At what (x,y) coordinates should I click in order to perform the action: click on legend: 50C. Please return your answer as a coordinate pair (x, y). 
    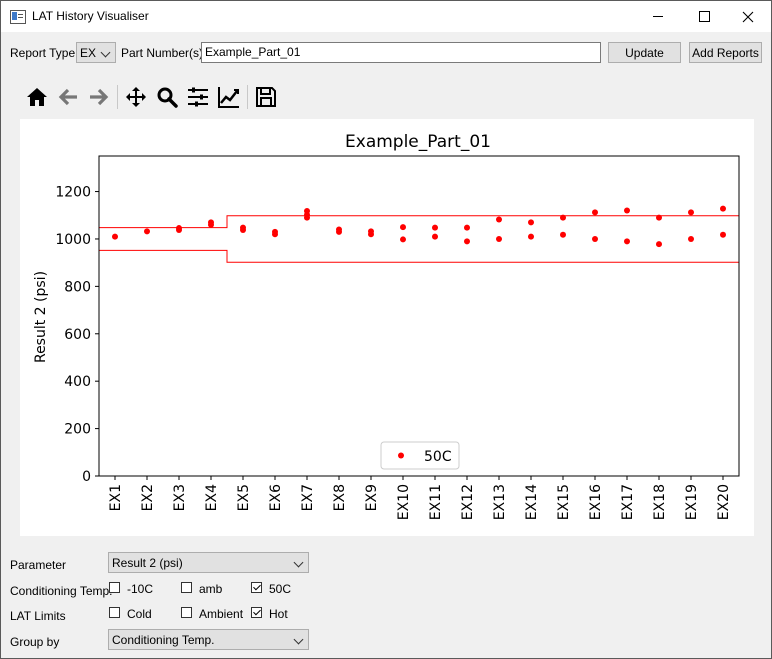
    Looking at the image, I should click on (420, 455).